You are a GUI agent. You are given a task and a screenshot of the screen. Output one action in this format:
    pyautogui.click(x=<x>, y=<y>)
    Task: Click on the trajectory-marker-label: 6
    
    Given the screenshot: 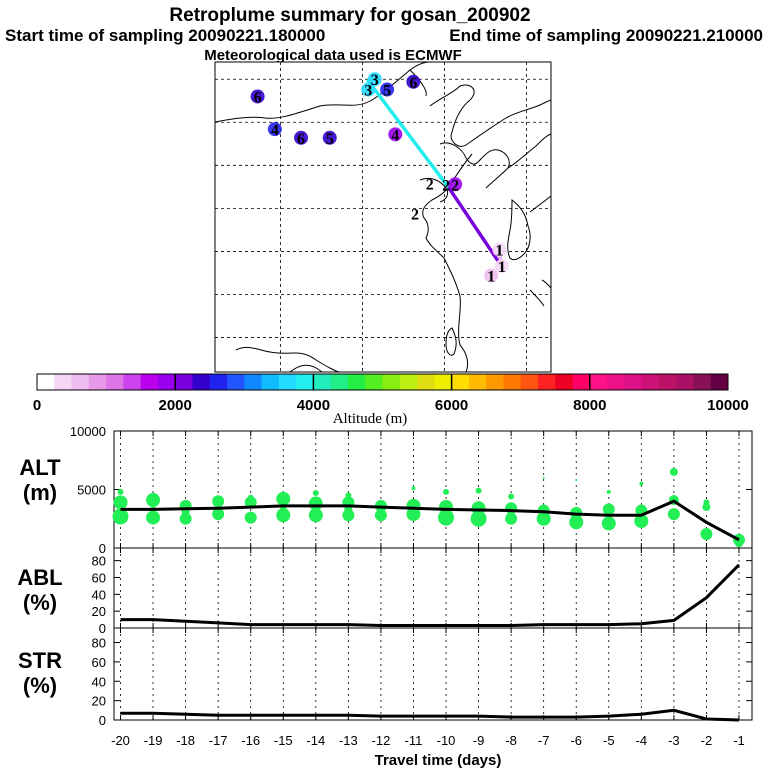 What is the action you would take?
    pyautogui.click(x=301, y=139)
    